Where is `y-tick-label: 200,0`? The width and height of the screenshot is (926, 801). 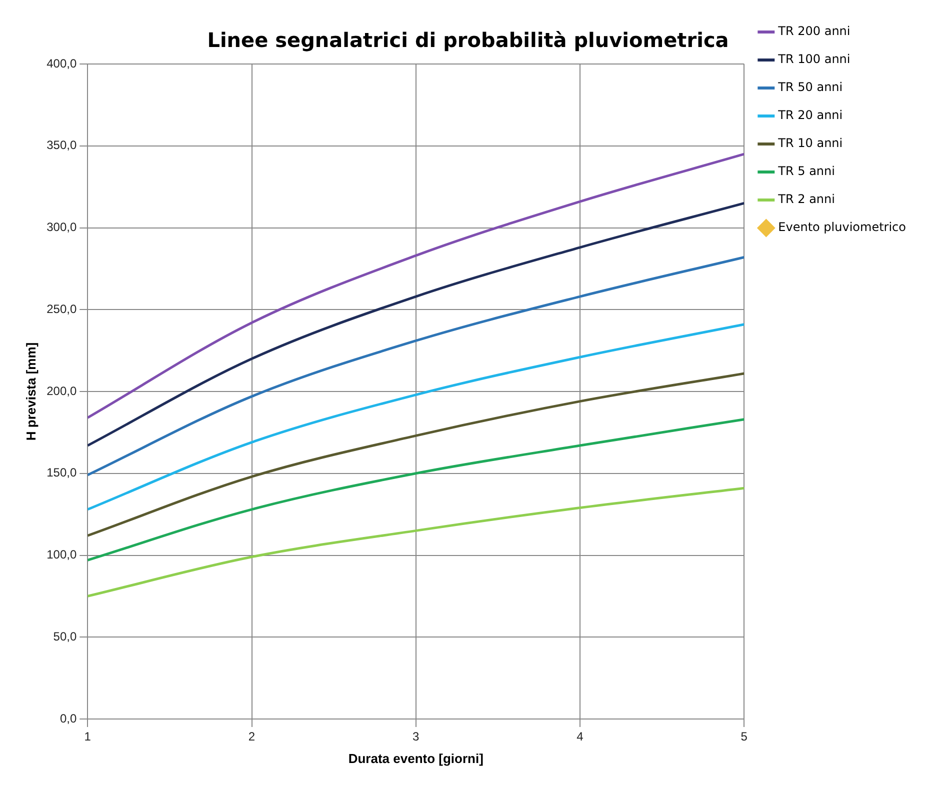 y-tick-label: 200,0 is located at coordinates (61, 391).